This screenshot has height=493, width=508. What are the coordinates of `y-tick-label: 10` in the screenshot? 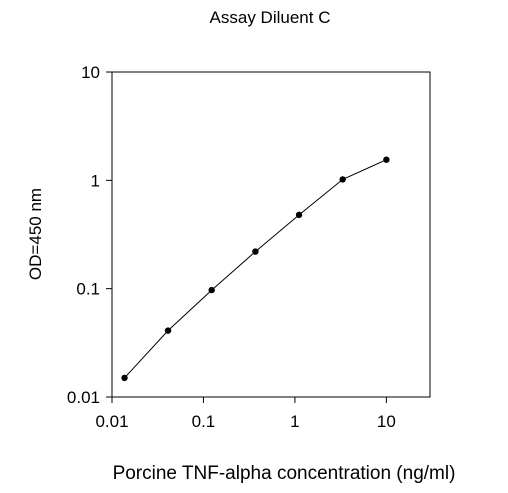 It's located at (90, 72).